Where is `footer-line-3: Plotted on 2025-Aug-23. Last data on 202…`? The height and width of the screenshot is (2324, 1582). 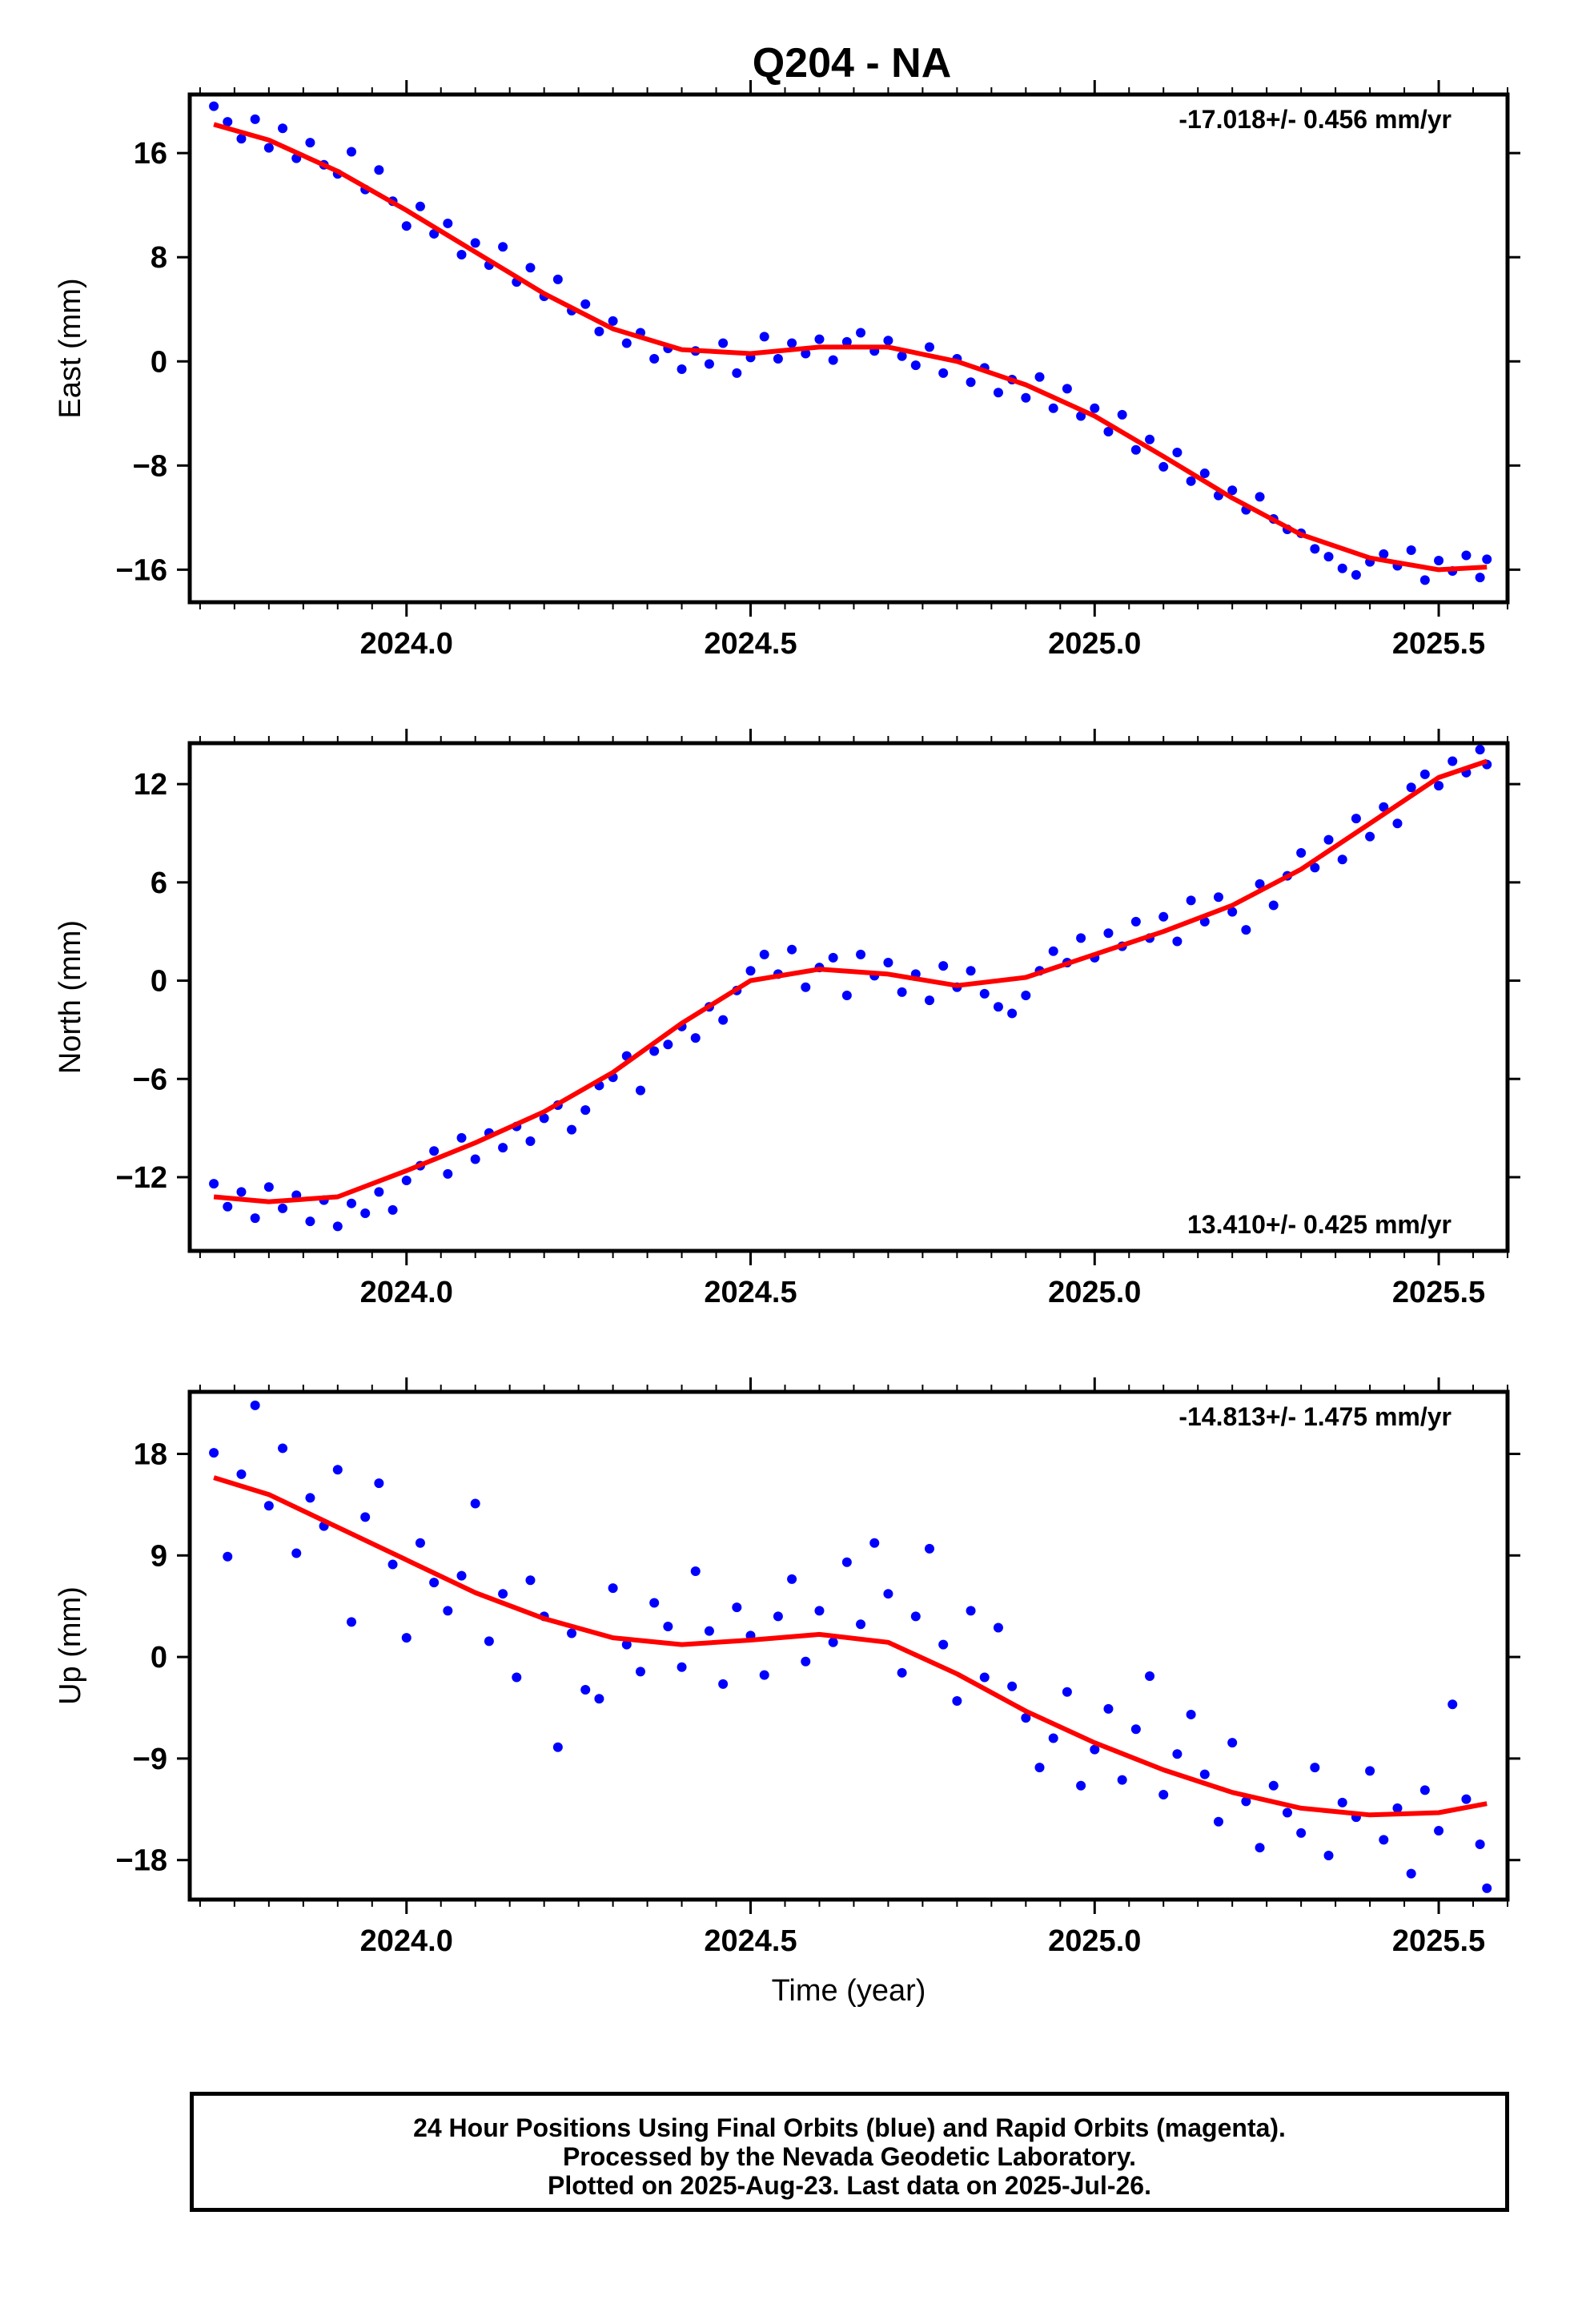 footer-line-3: Plotted on 2025-Aug-23. Last data on 202… is located at coordinates (849, 2185).